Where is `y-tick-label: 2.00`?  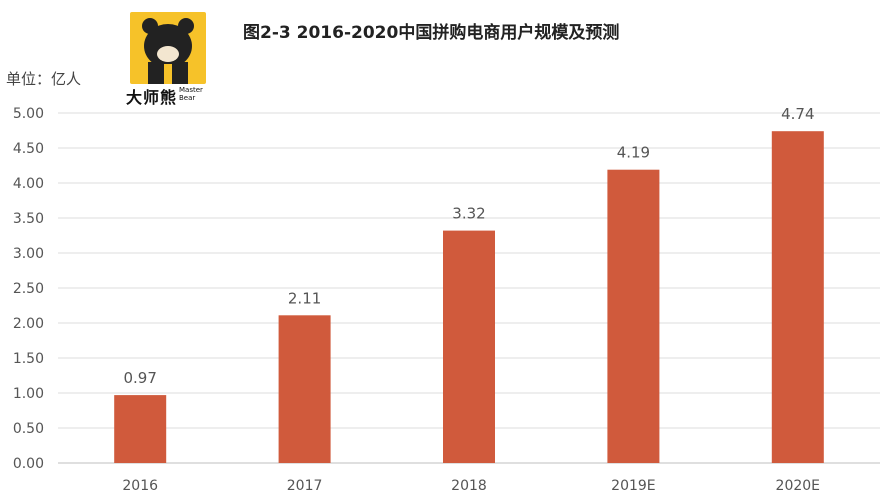 y-tick-label: 2.00 is located at coordinates (28, 324).